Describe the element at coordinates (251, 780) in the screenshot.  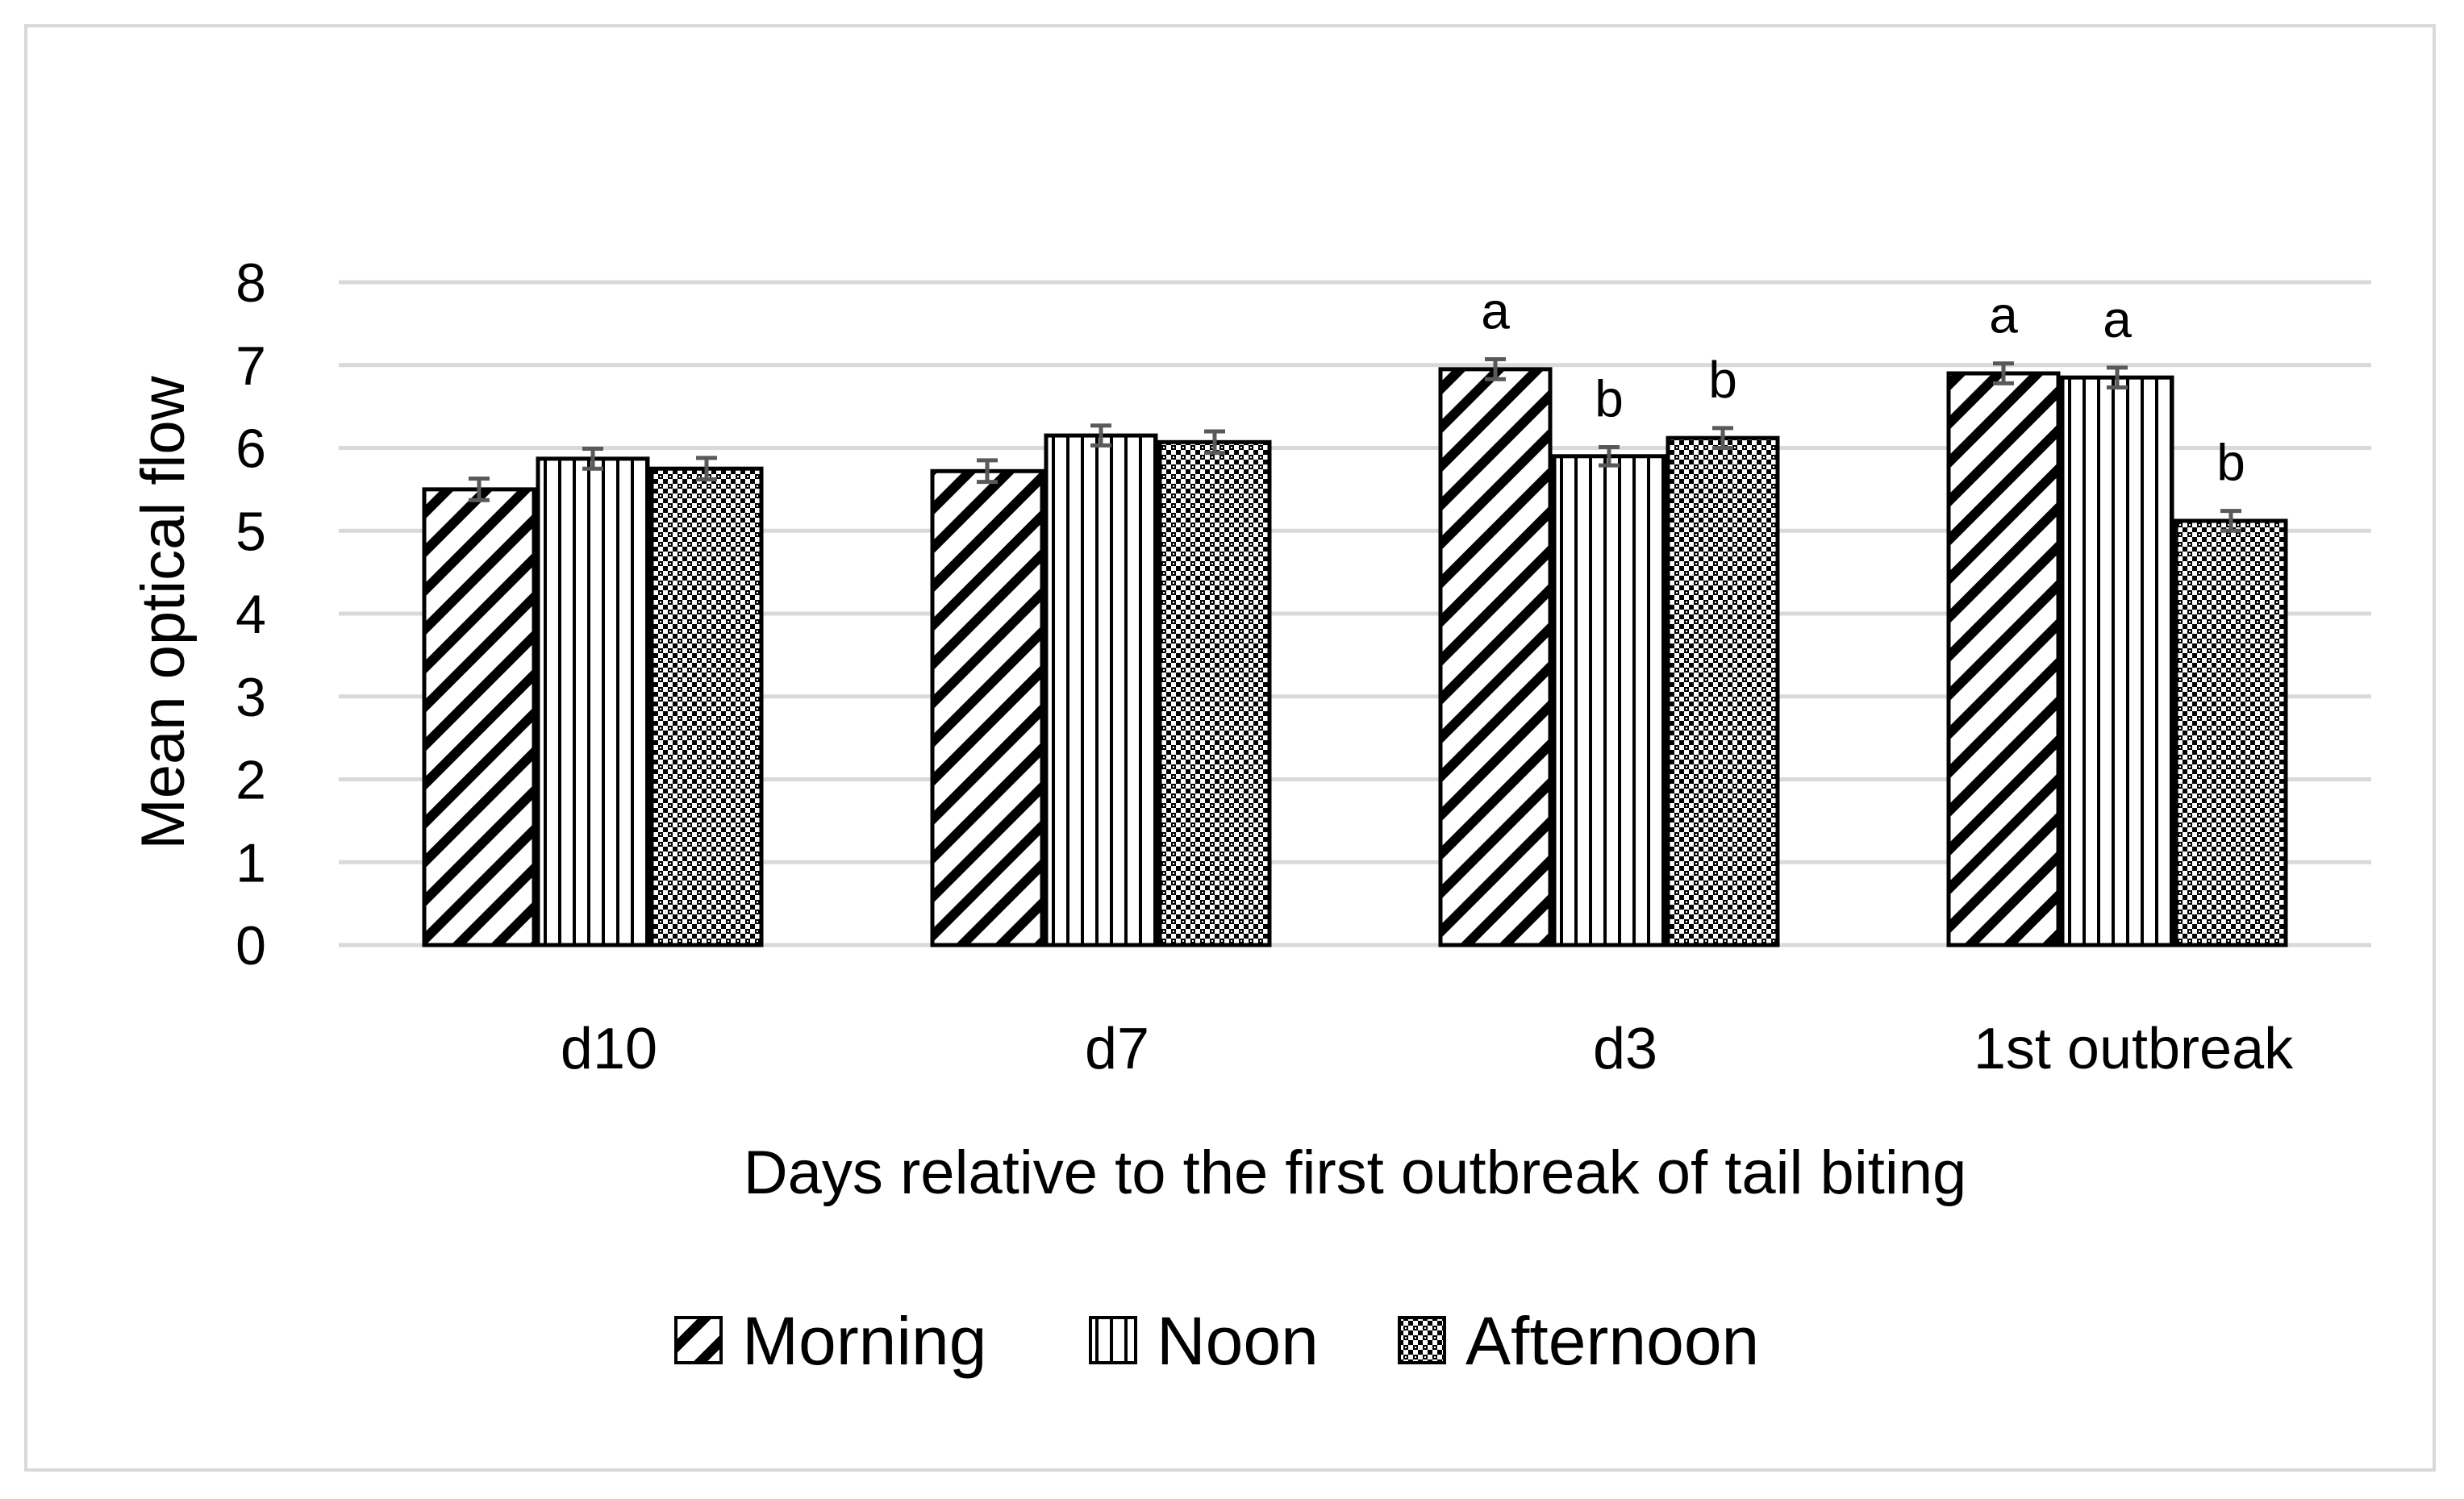
I see `y-tick-label: 2` at that location.